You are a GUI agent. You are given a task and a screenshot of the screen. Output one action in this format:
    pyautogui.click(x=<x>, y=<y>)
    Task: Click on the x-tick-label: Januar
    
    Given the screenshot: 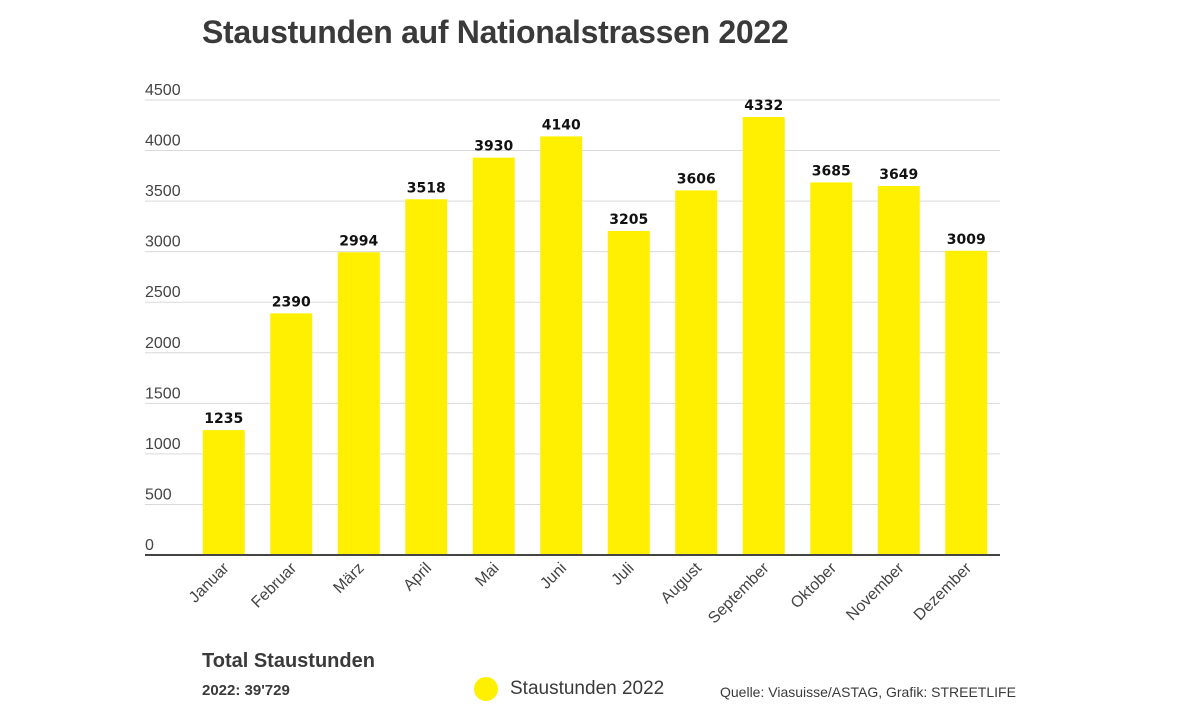 What is the action you would take?
    pyautogui.click(x=209, y=582)
    